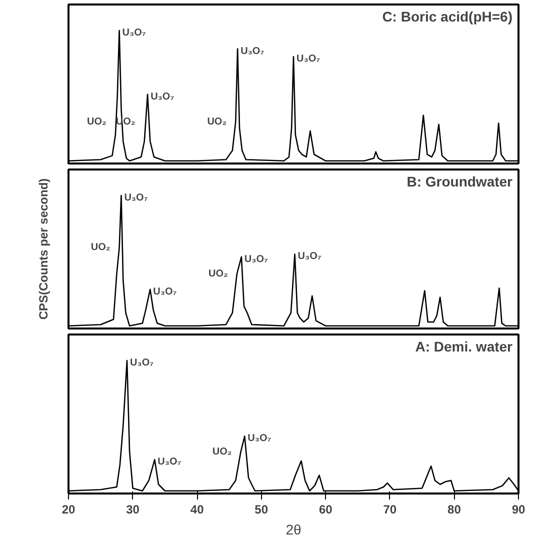  What do you see at coordinates (390, 509) in the screenshot?
I see `x-tick-label: 70` at bounding box center [390, 509].